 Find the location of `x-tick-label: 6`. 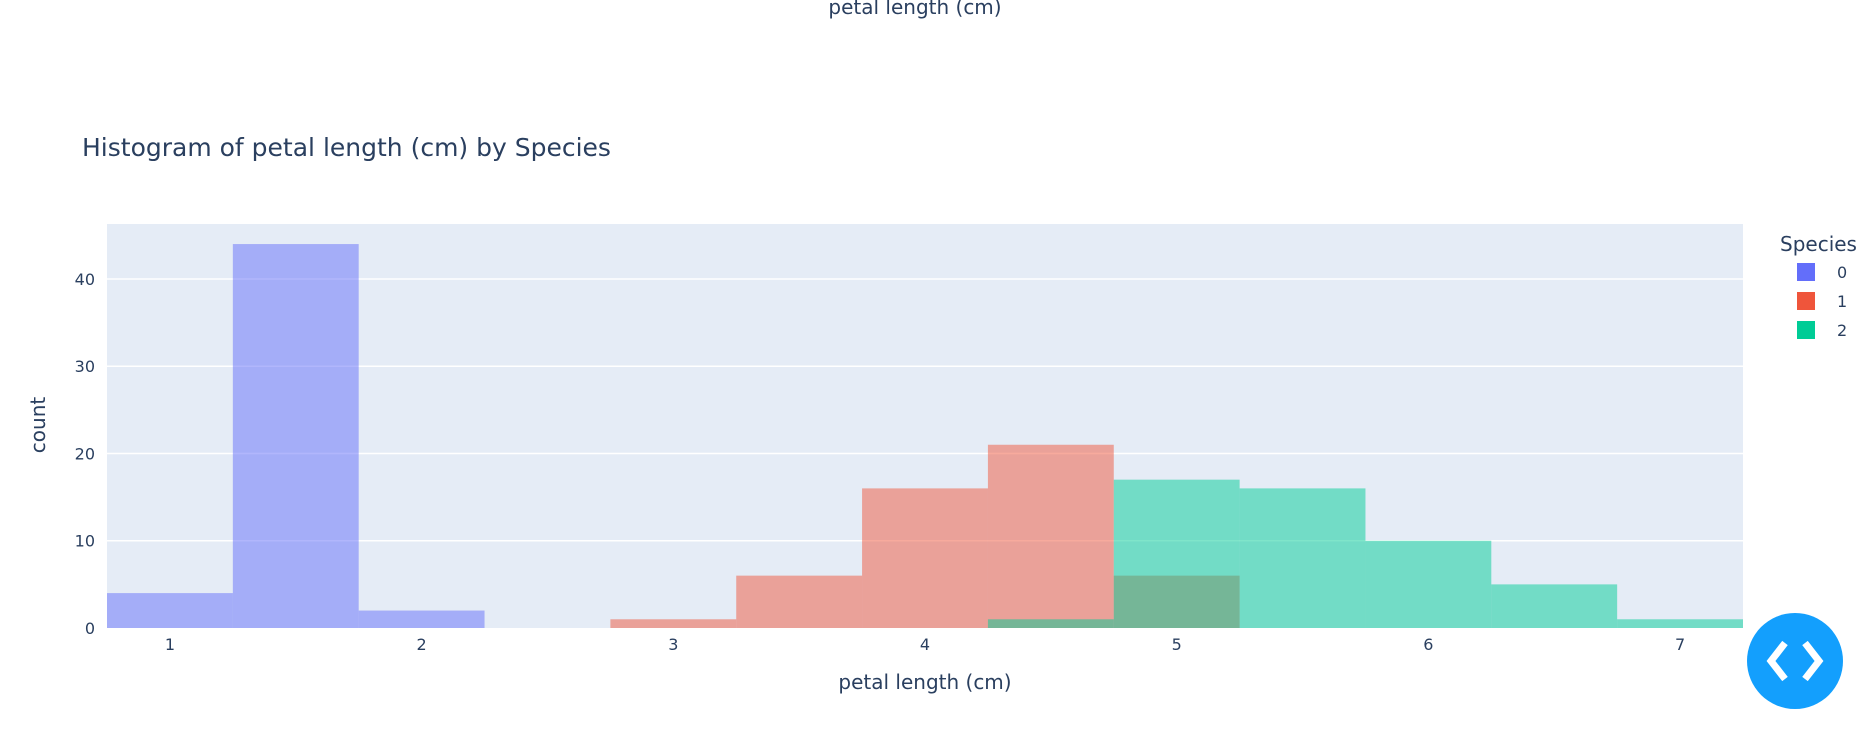

x-tick-label: 6 is located at coordinates (1428, 644).